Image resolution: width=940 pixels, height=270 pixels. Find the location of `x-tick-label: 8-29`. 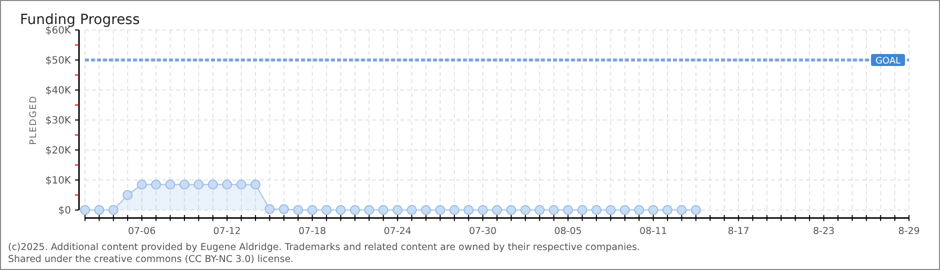

x-tick-label: 8-29 is located at coordinates (909, 231).